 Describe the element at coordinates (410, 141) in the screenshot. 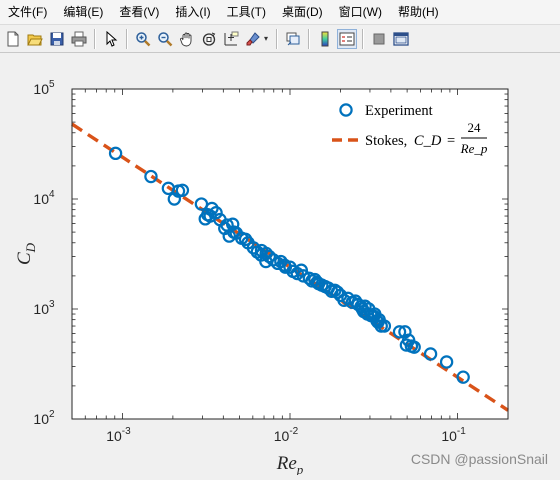

I see `legend-label-stokes: Stokes, C_D =` at that location.